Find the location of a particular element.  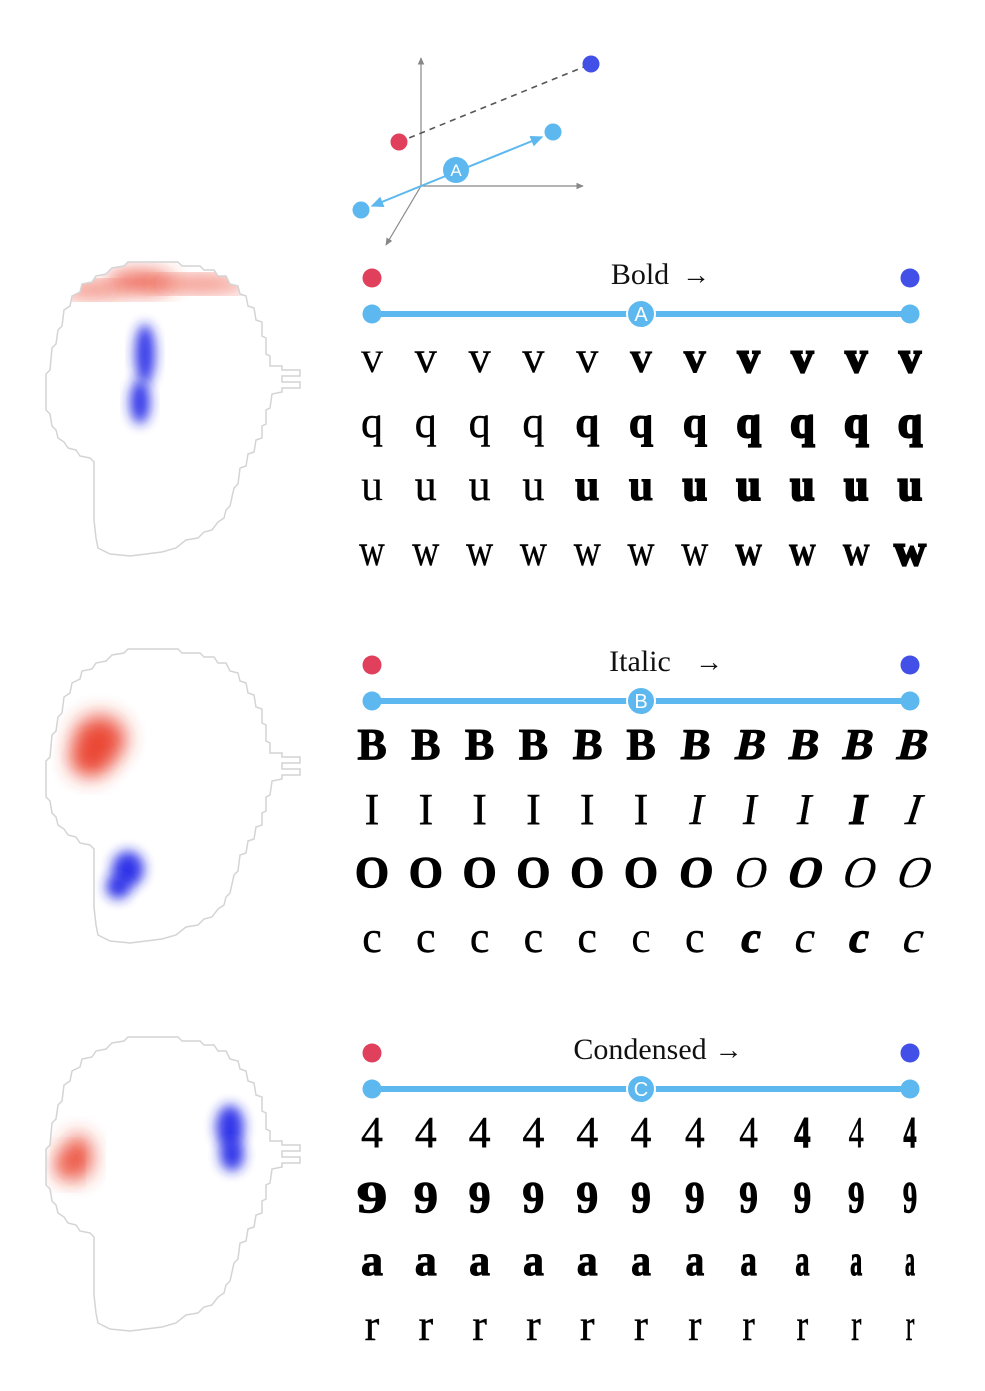

point-blue is located at coordinates (591, 64).